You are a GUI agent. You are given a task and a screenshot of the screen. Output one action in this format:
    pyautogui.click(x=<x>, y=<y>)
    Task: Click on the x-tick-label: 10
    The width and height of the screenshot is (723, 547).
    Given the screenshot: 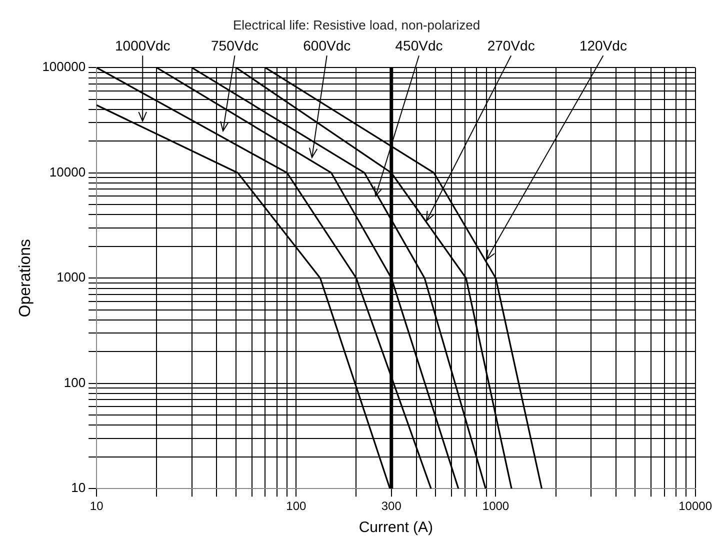 What is the action you would take?
    pyautogui.click(x=97, y=506)
    